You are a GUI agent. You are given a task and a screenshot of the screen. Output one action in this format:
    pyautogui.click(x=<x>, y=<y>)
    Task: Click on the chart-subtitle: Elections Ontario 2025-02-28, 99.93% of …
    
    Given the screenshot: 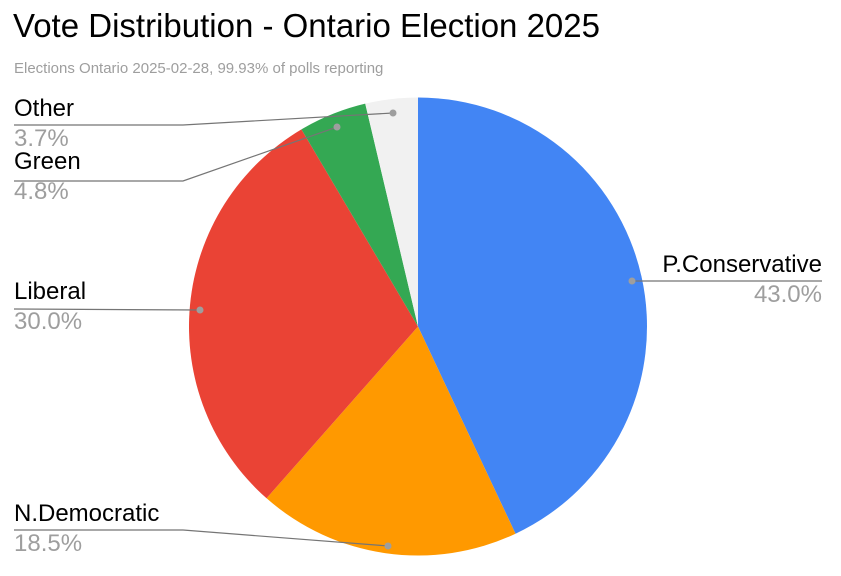 What is the action you would take?
    pyautogui.click(x=199, y=68)
    